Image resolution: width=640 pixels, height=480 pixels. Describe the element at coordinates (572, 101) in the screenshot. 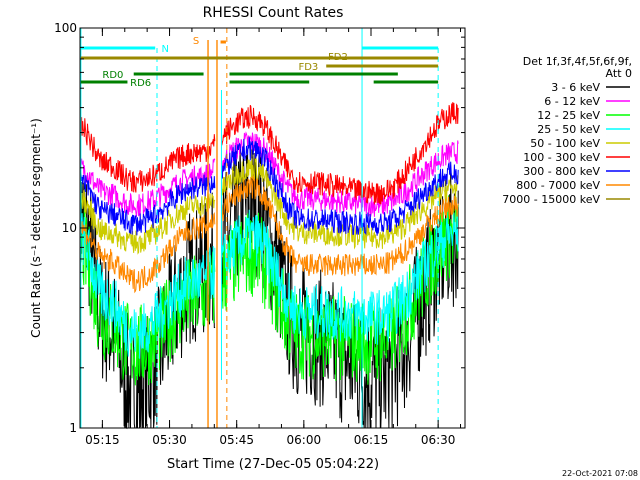

I see `legend-entry-label: 6 - 12 keV` at that location.